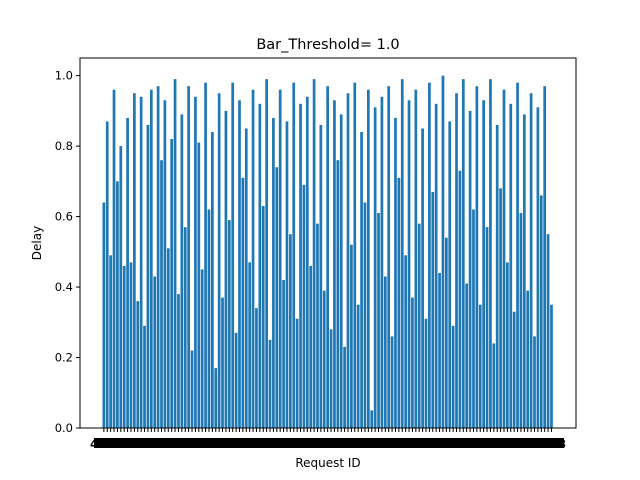  I want to click on y-axis-ticks: 0.0 0.2 0.4 0.6 0.8 1.0, so click(67, 252).